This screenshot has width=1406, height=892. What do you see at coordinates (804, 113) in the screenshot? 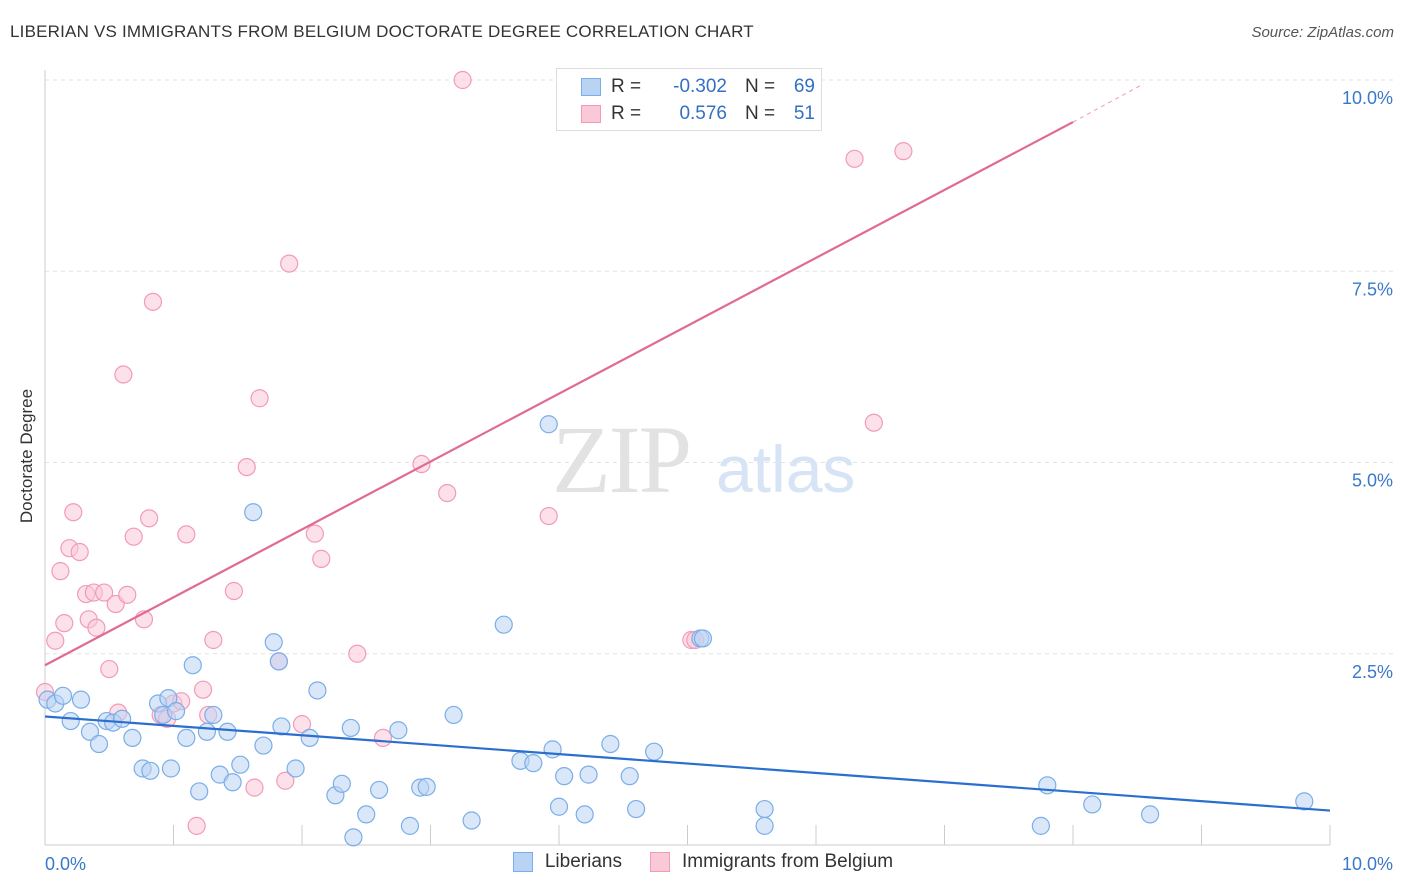
I see `belgium-n-value: 51` at bounding box center [804, 113].